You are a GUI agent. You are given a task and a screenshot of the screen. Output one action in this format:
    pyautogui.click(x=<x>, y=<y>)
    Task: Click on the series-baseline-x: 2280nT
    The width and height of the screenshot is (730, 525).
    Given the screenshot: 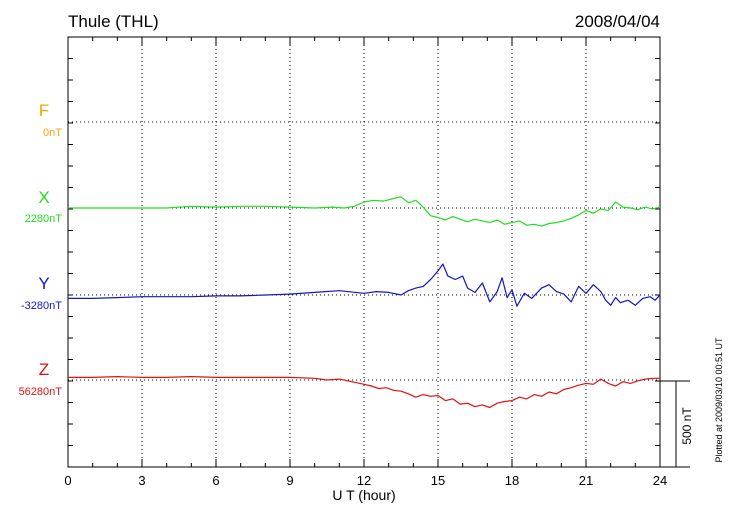 What is the action you would take?
    pyautogui.click(x=44, y=219)
    